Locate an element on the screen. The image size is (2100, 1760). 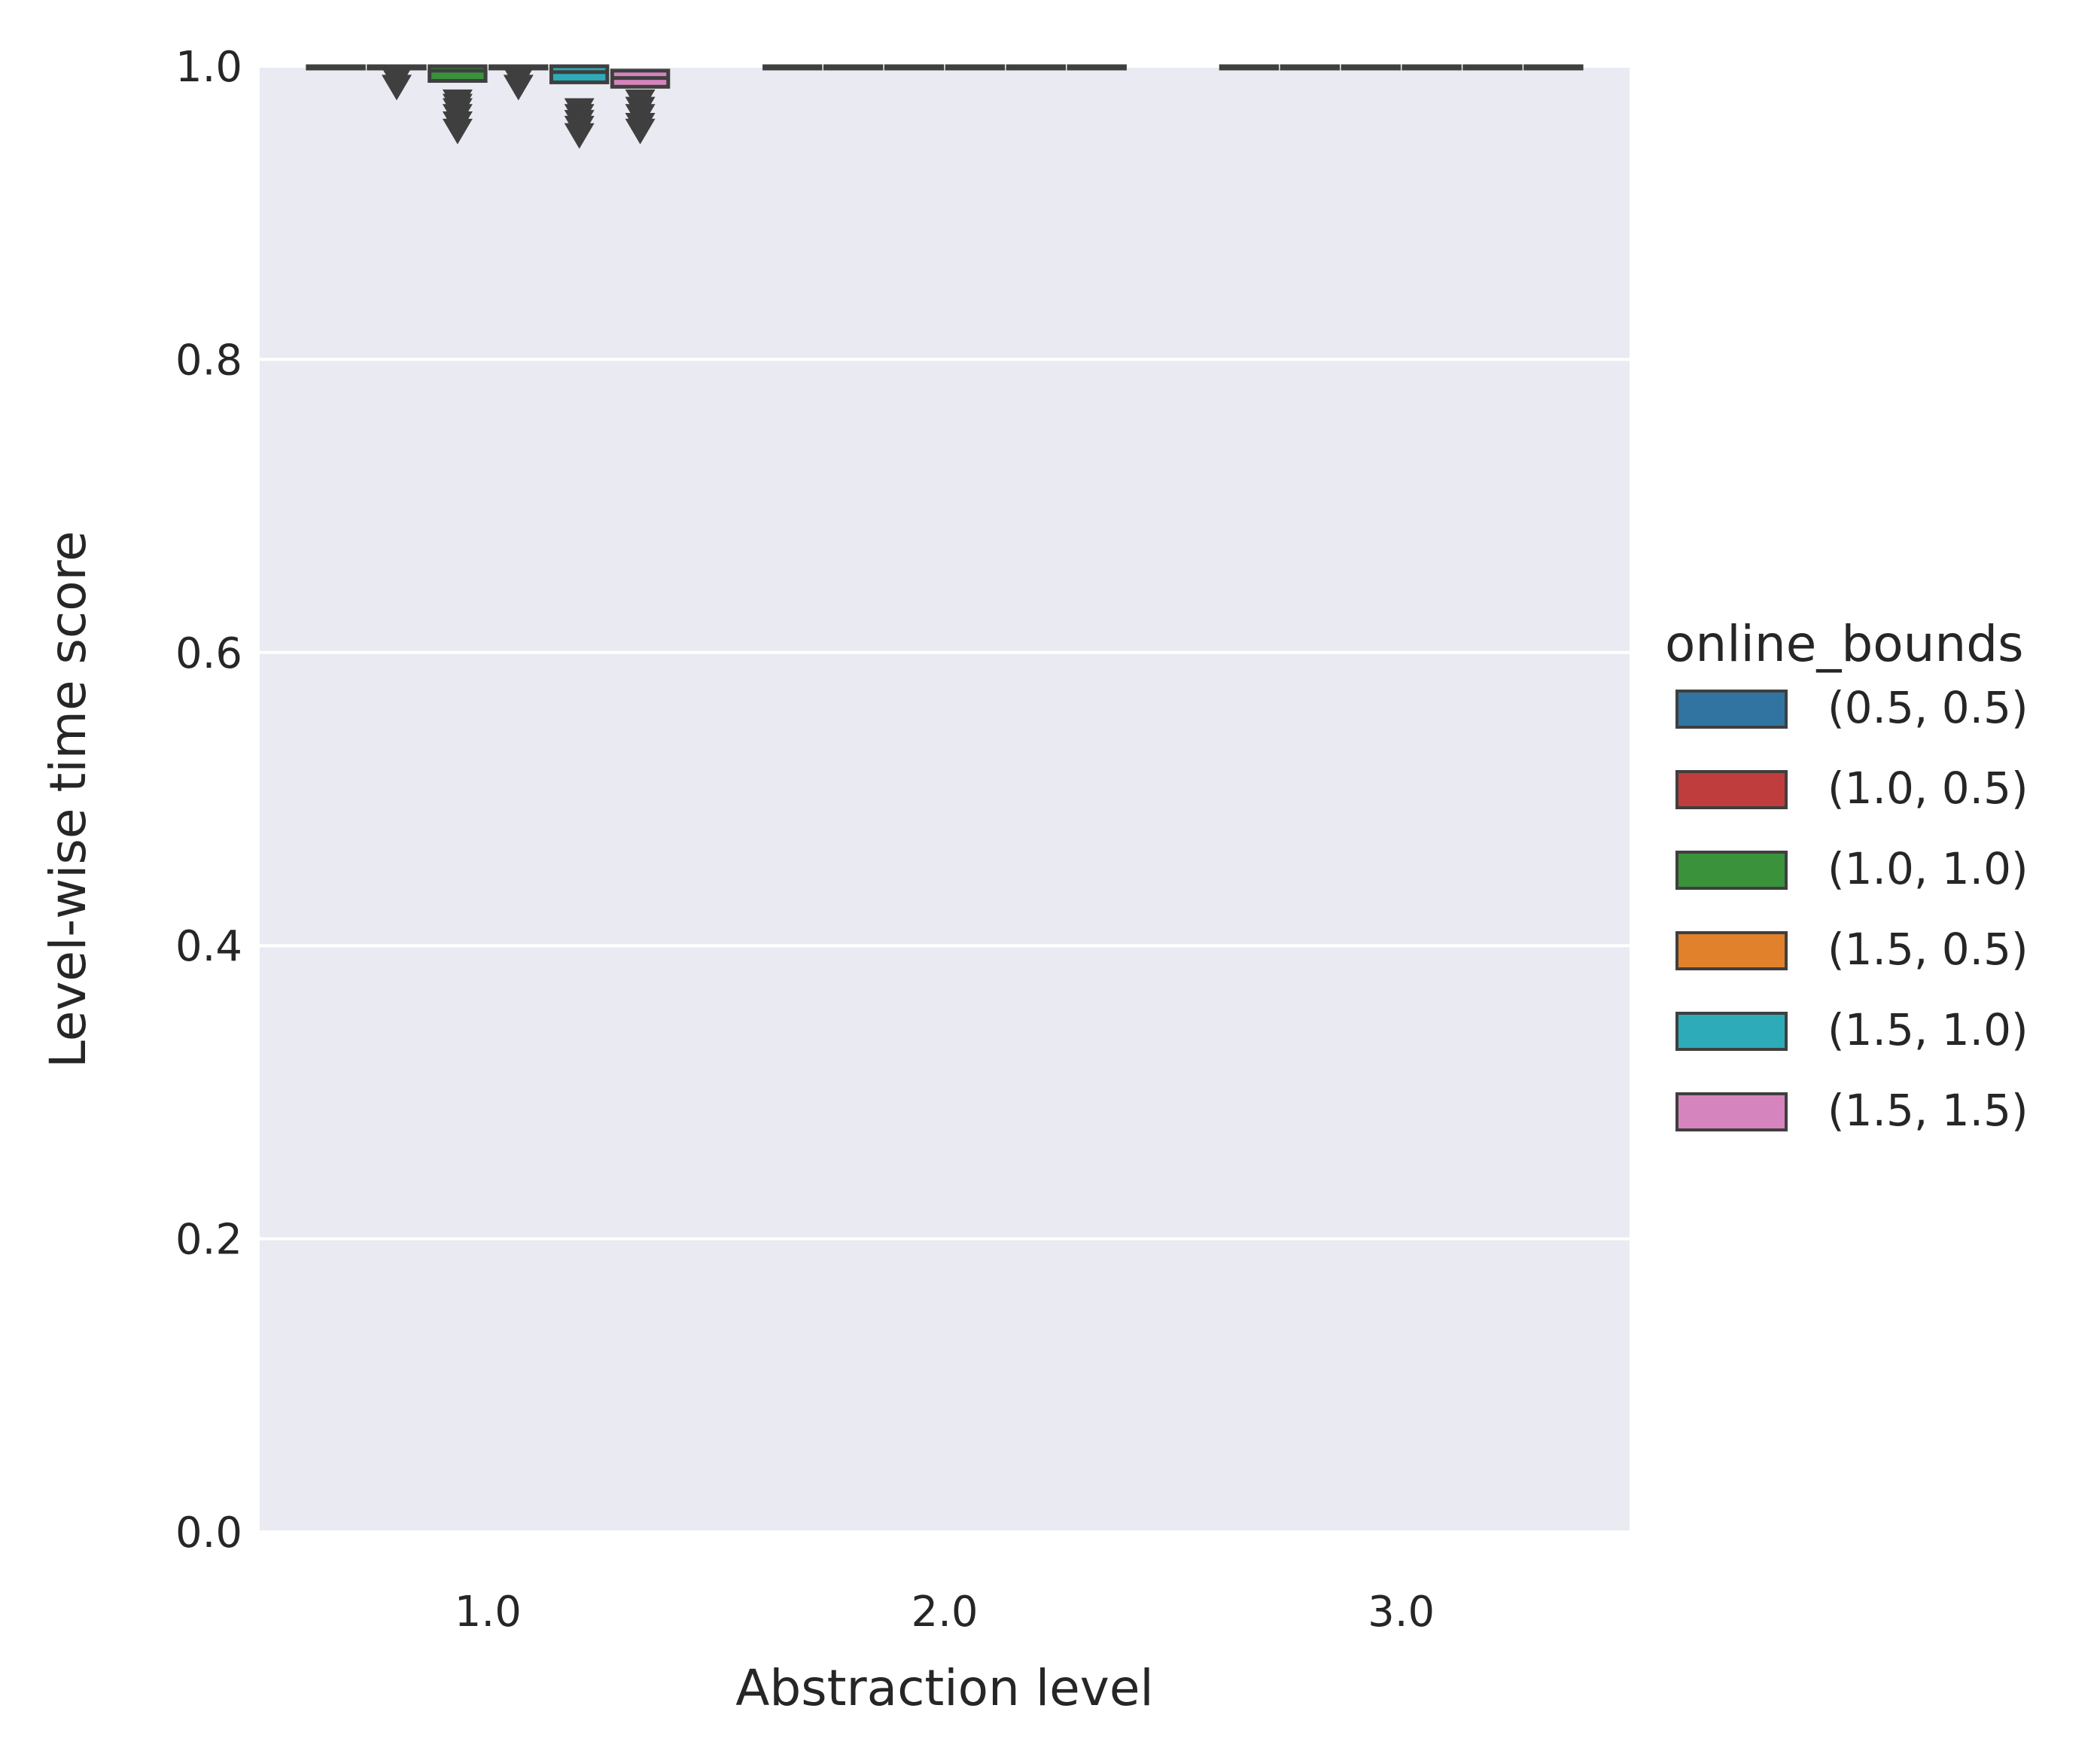
y-tick-label: 1.0 is located at coordinates (208, 67).